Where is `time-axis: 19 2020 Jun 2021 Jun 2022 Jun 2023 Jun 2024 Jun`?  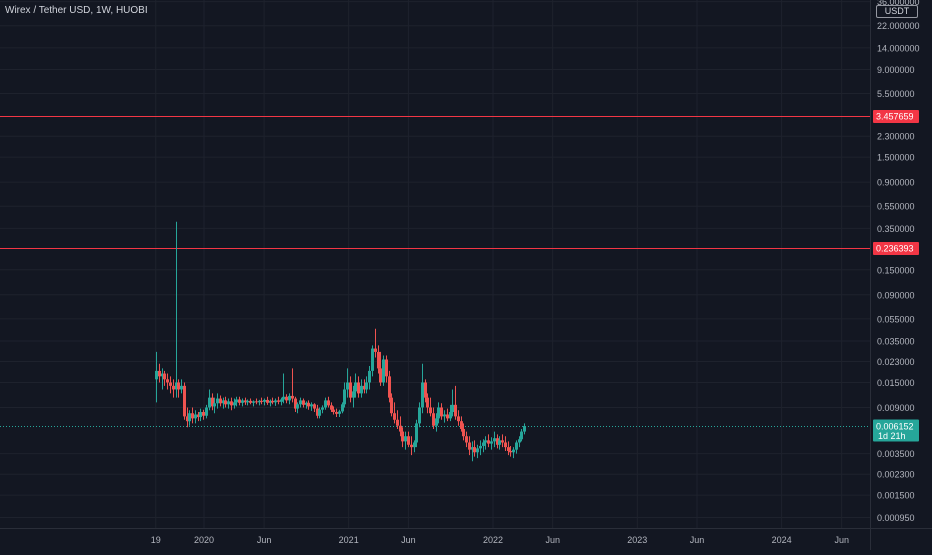
time-axis: 19 2020 Jun 2021 Jun 2022 Jun 2023 Jun 2024 Jun is located at coordinates (466, 537).